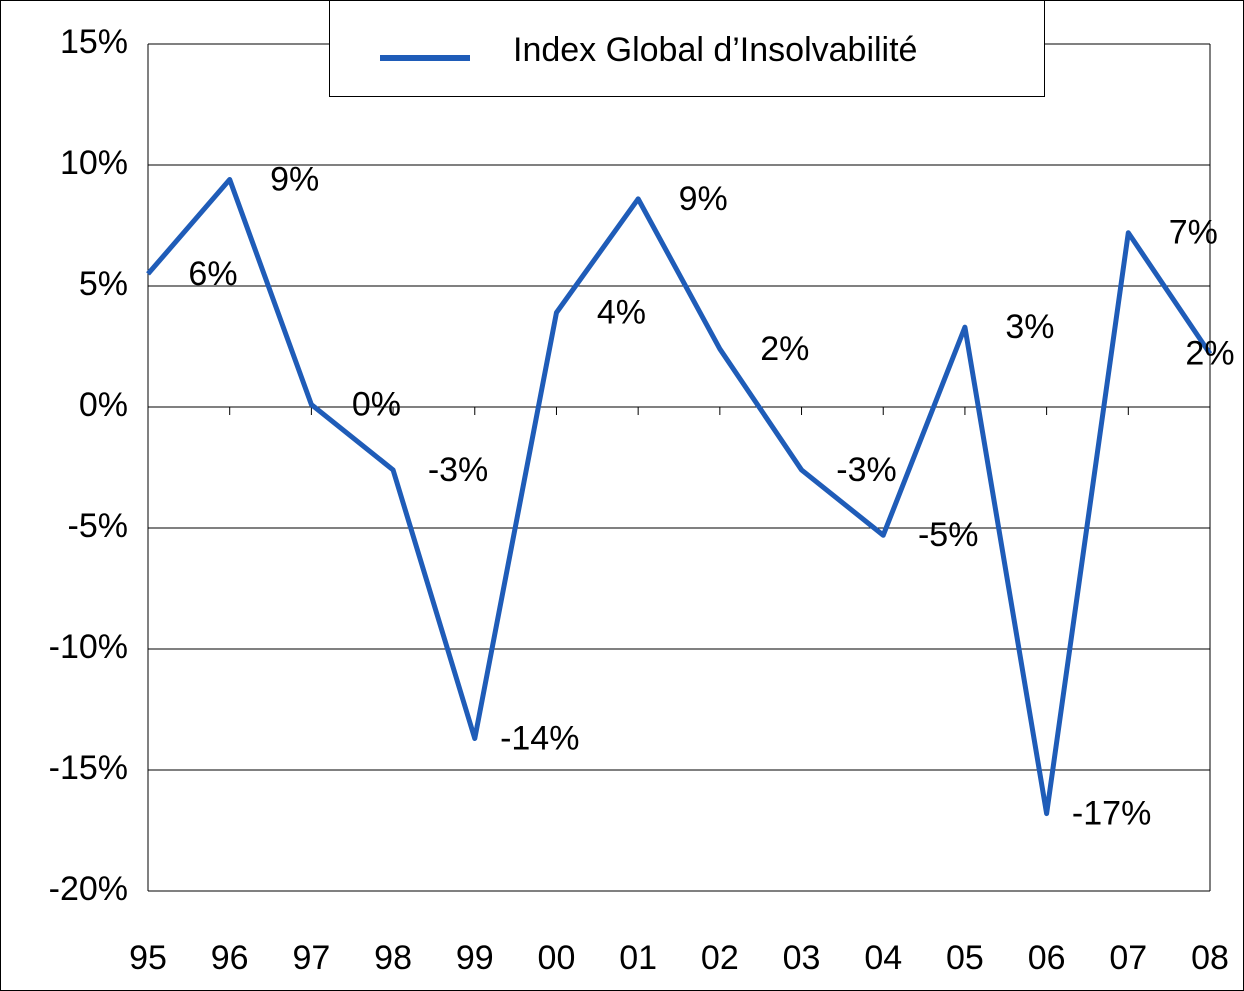  Describe the element at coordinates (1029, 327) in the screenshot. I see `data-label: 3%` at that location.